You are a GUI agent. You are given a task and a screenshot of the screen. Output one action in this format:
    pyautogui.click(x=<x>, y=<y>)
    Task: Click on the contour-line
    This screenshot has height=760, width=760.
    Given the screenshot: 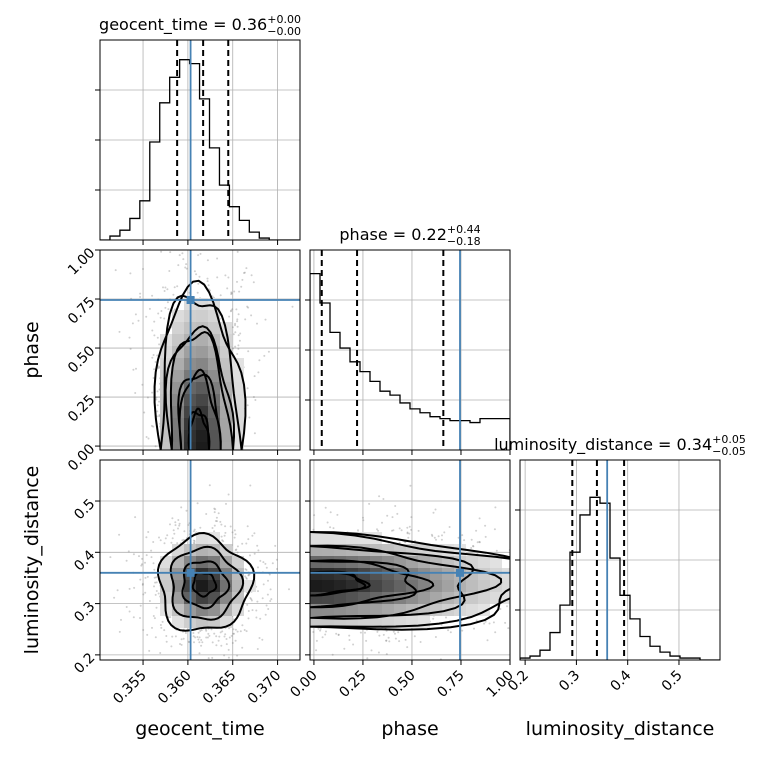 What is the action you would take?
    pyautogui.click(x=207, y=583)
    